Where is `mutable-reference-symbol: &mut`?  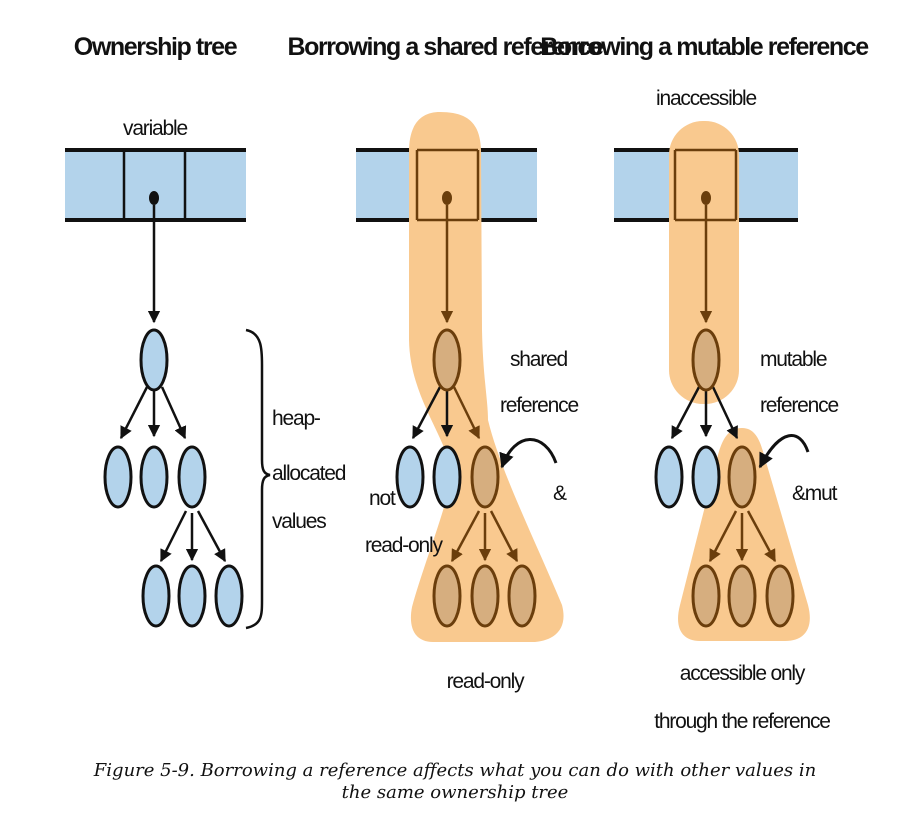 mutable-reference-symbol: &mut is located at coordinates (815, 493).